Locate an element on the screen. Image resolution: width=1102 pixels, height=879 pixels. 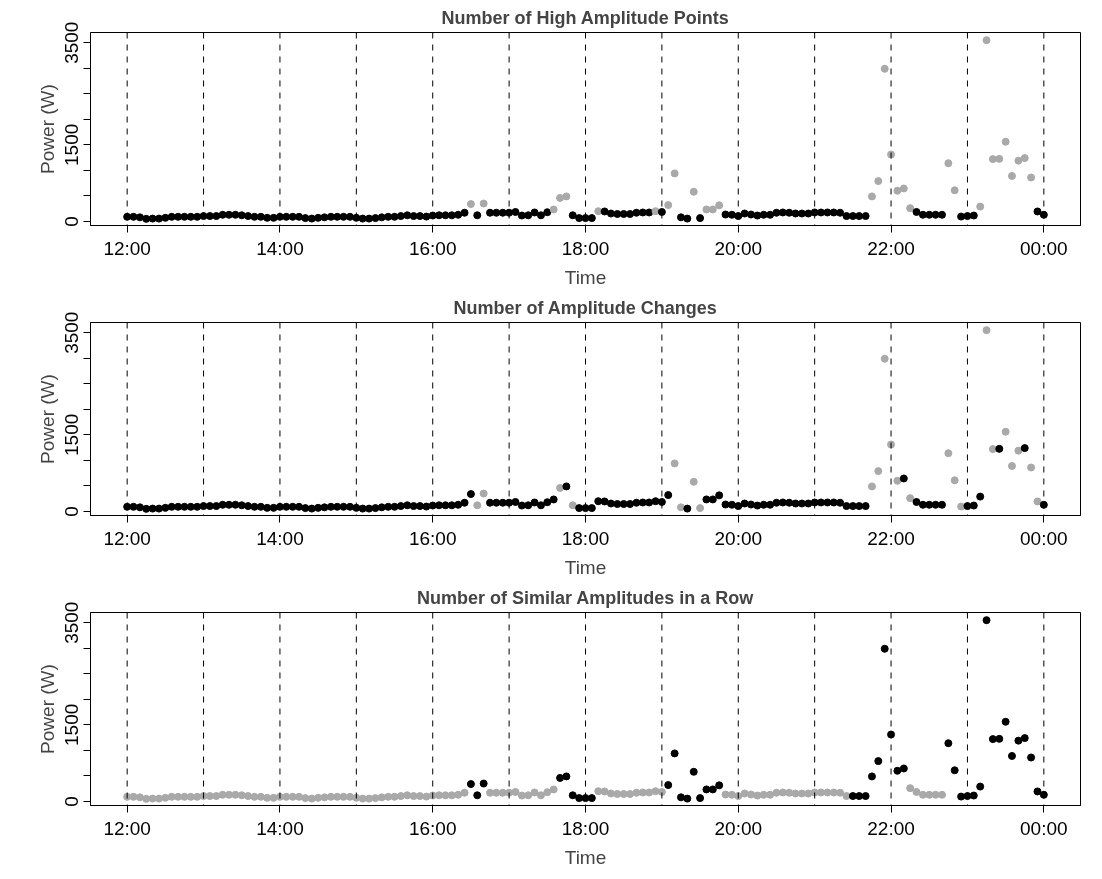
chart-title: Number of High Amplitude Points is located at coordinates (585, 17).